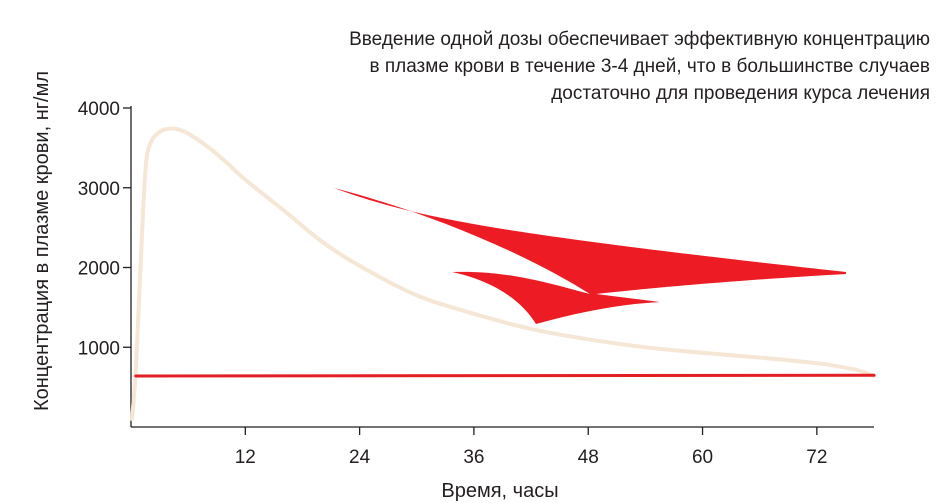  What do you see at coordinates (499, 491) in the screenshot?
I see `x-axis-title: Время, часы` at bounding box center [499, 491].